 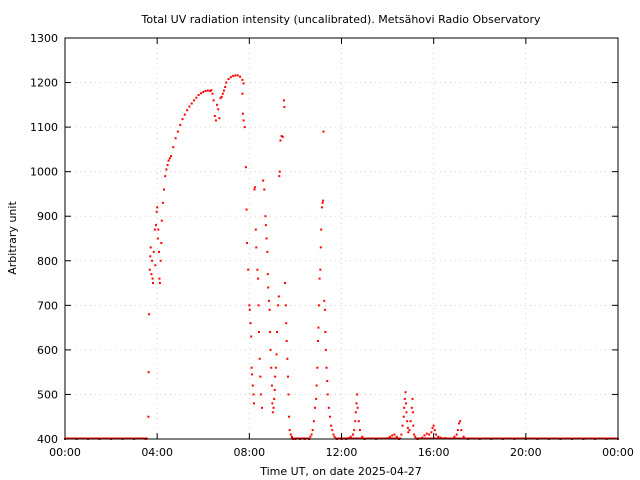 I want to click on x-tick-label: 00:00, so click(x=618, y=452).